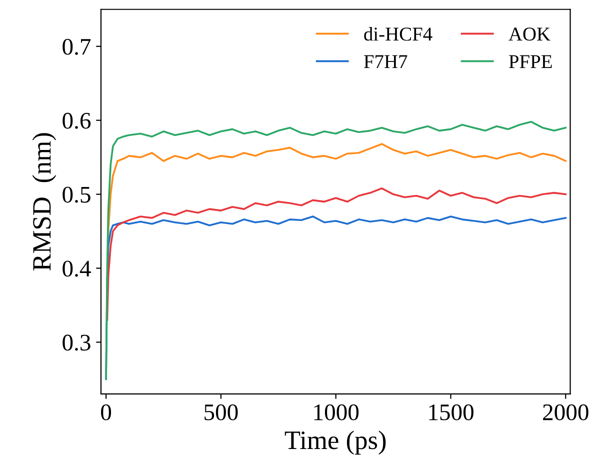  I want to click on y-tick-label: 0.7, so click(76, 46).